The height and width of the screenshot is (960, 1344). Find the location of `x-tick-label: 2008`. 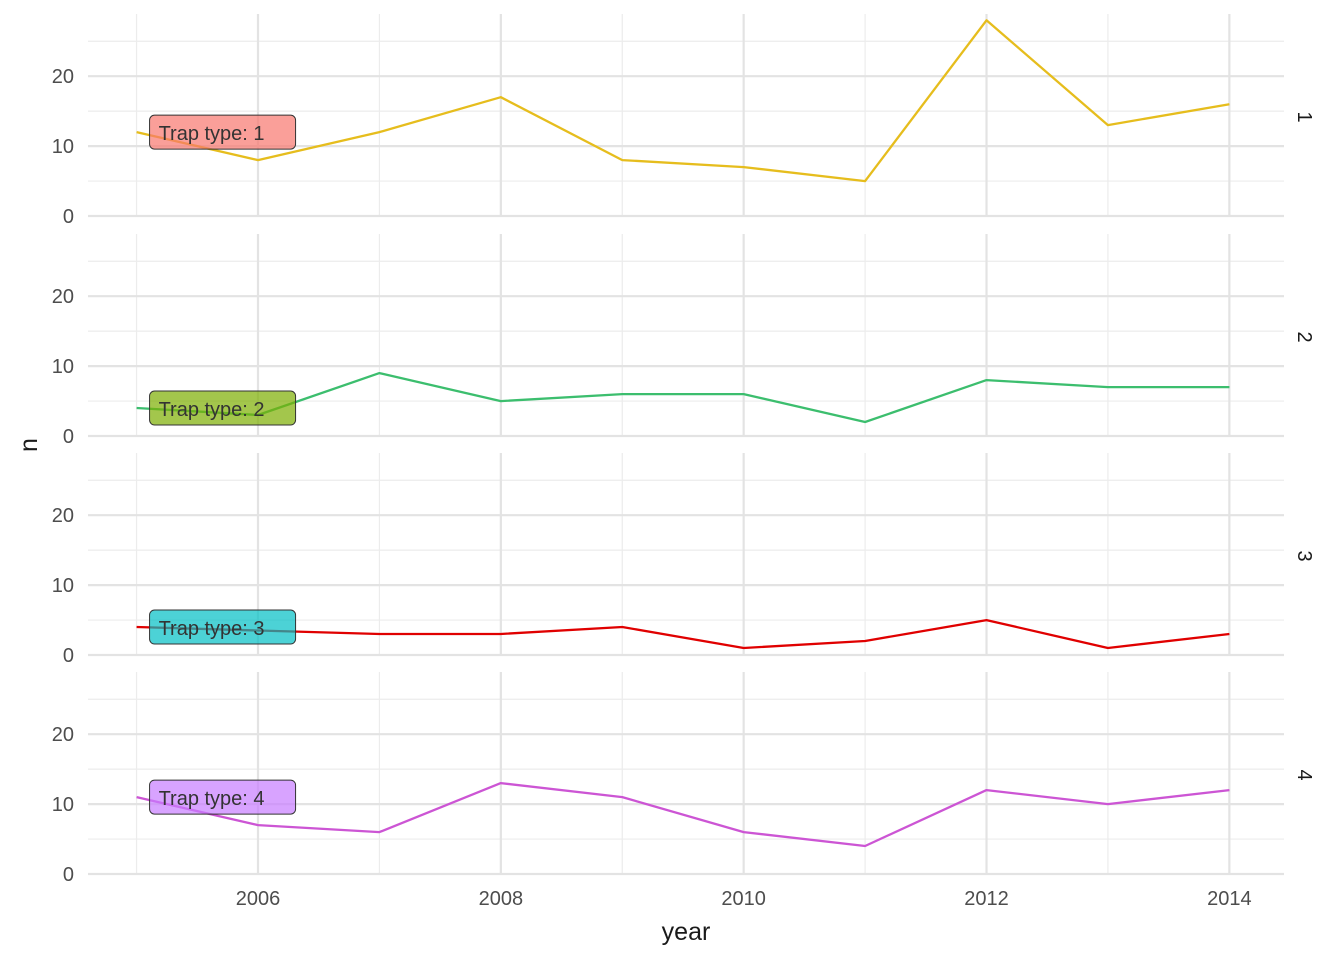

x-tick-label: 2008 is located at coordinates (501, 899).